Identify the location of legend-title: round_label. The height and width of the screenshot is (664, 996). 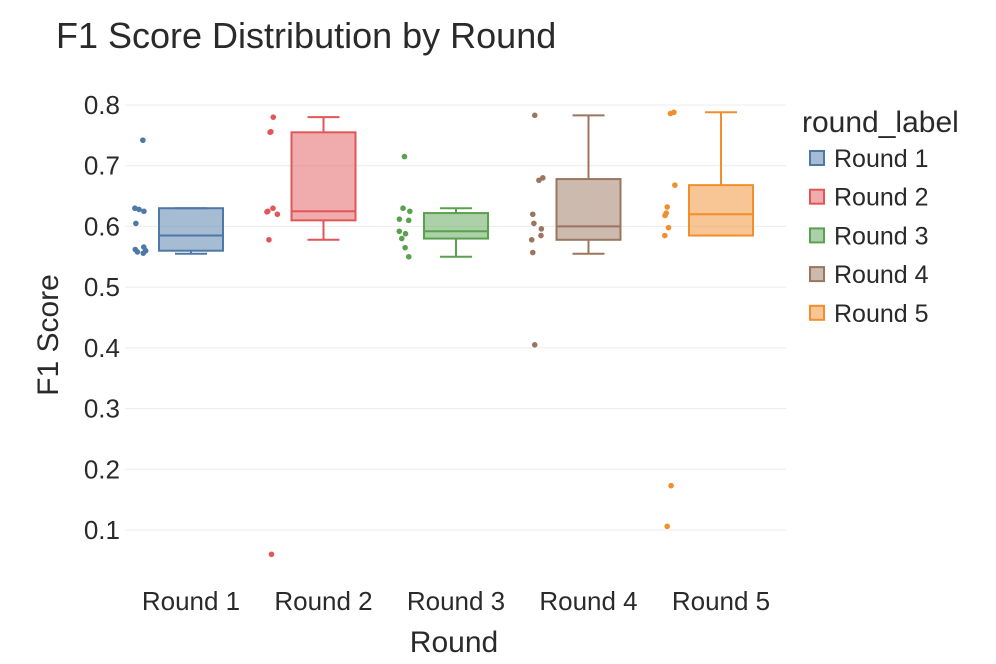
(880, 122).